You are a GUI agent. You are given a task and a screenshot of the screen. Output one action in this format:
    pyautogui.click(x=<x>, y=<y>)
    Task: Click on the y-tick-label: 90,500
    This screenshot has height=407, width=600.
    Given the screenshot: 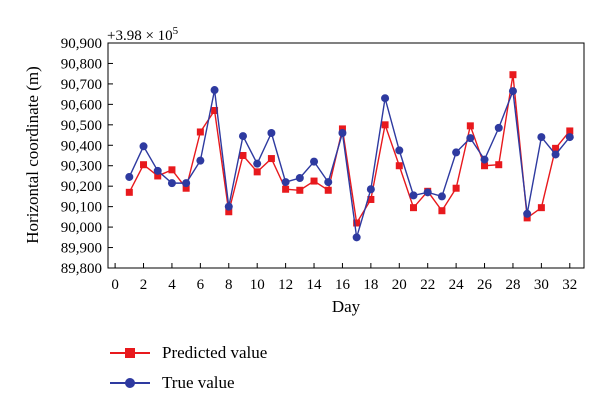 What is the action you would take?
    pyautogui.click(x=81, y=126)
    